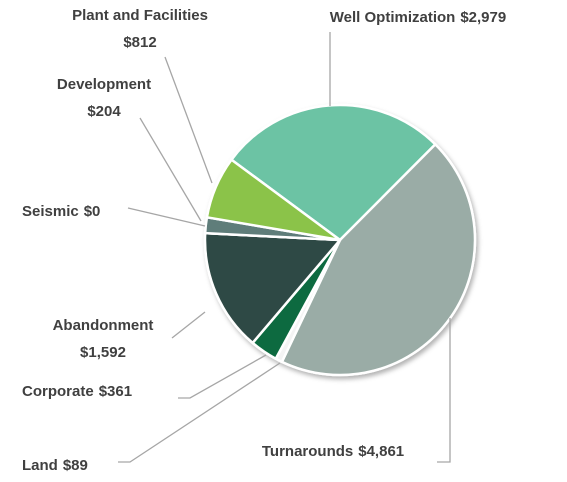  I want to click on value-label: $812, so click(139, 42).